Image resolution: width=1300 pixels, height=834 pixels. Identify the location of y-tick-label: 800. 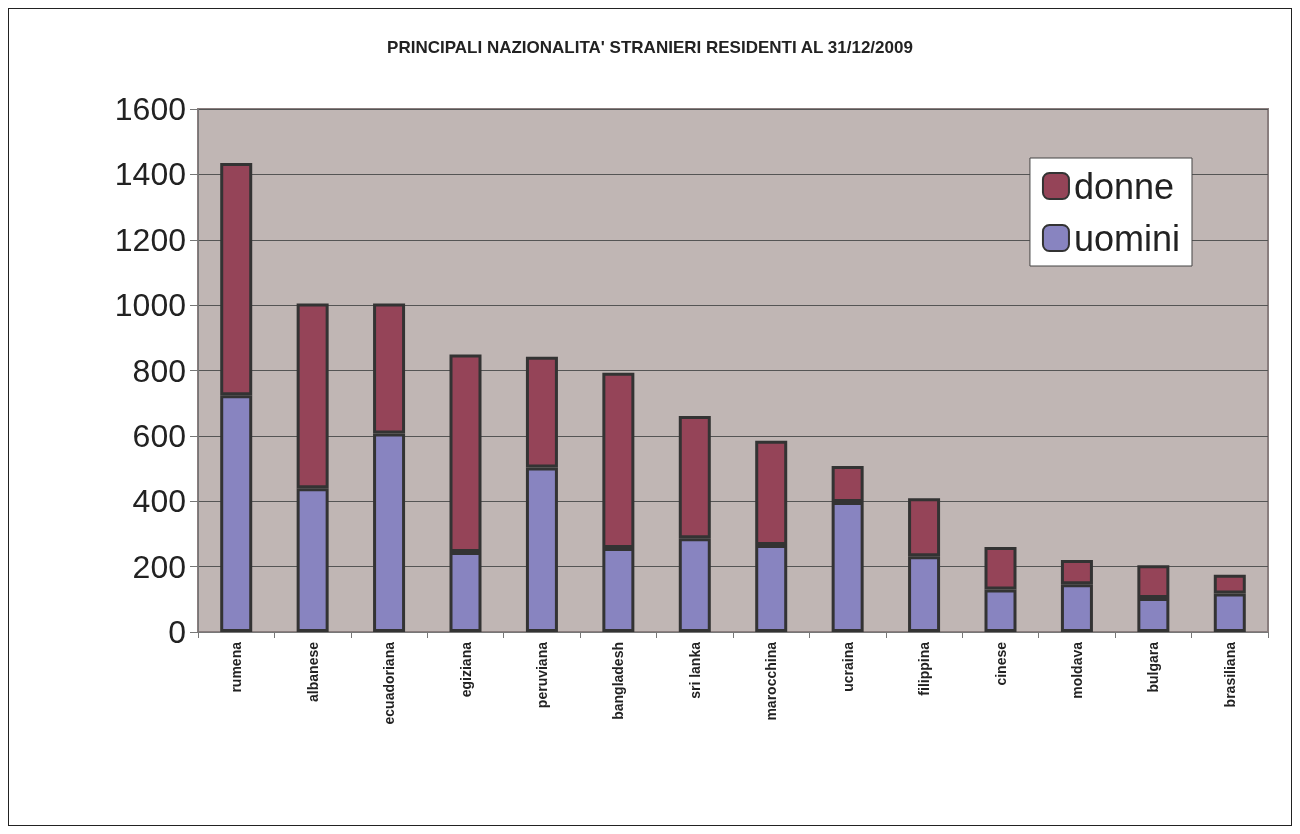
(159, 370).